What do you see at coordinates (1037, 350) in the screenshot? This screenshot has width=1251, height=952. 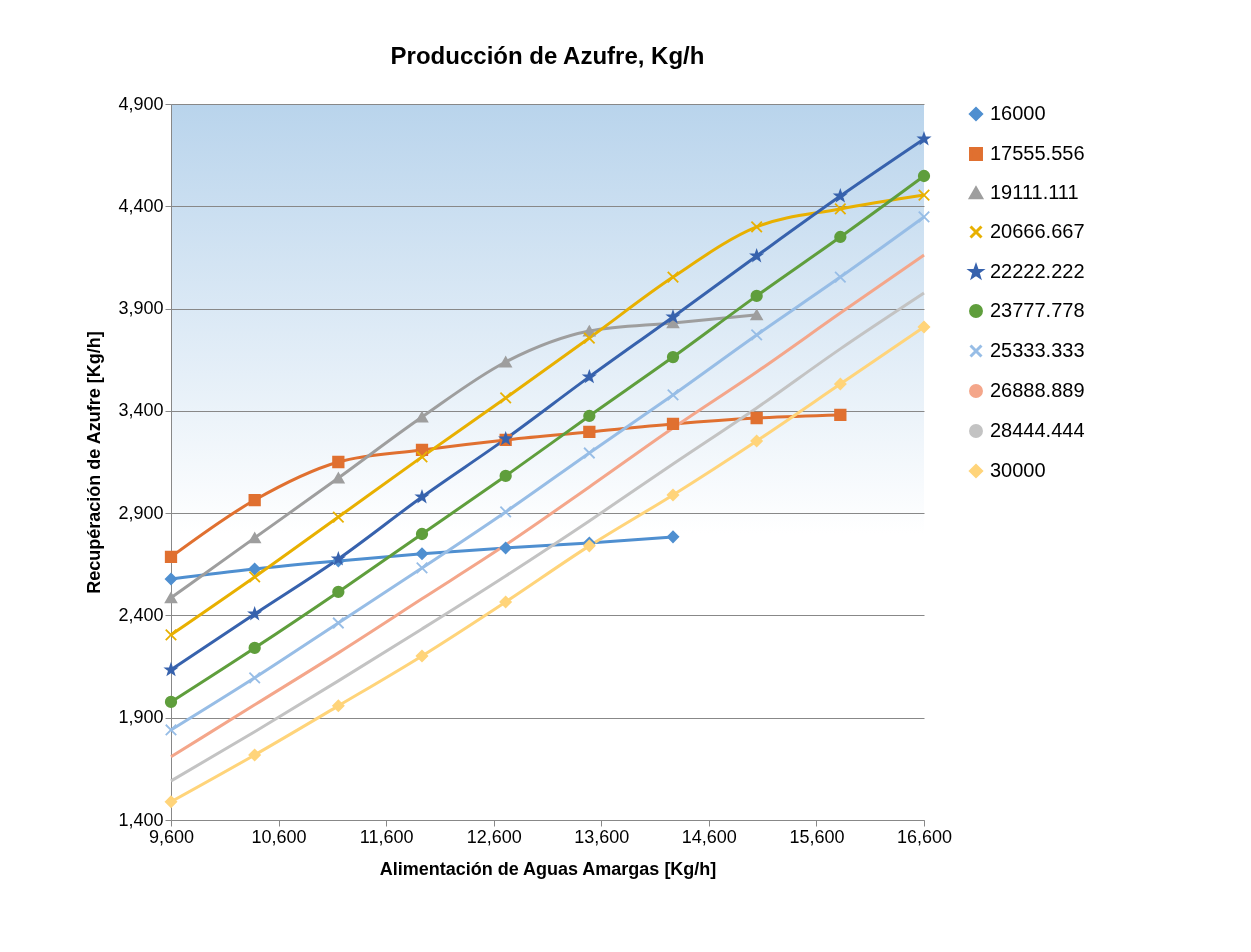 I see `legend-label: 25333.333` at bounding box center [1037, 350].